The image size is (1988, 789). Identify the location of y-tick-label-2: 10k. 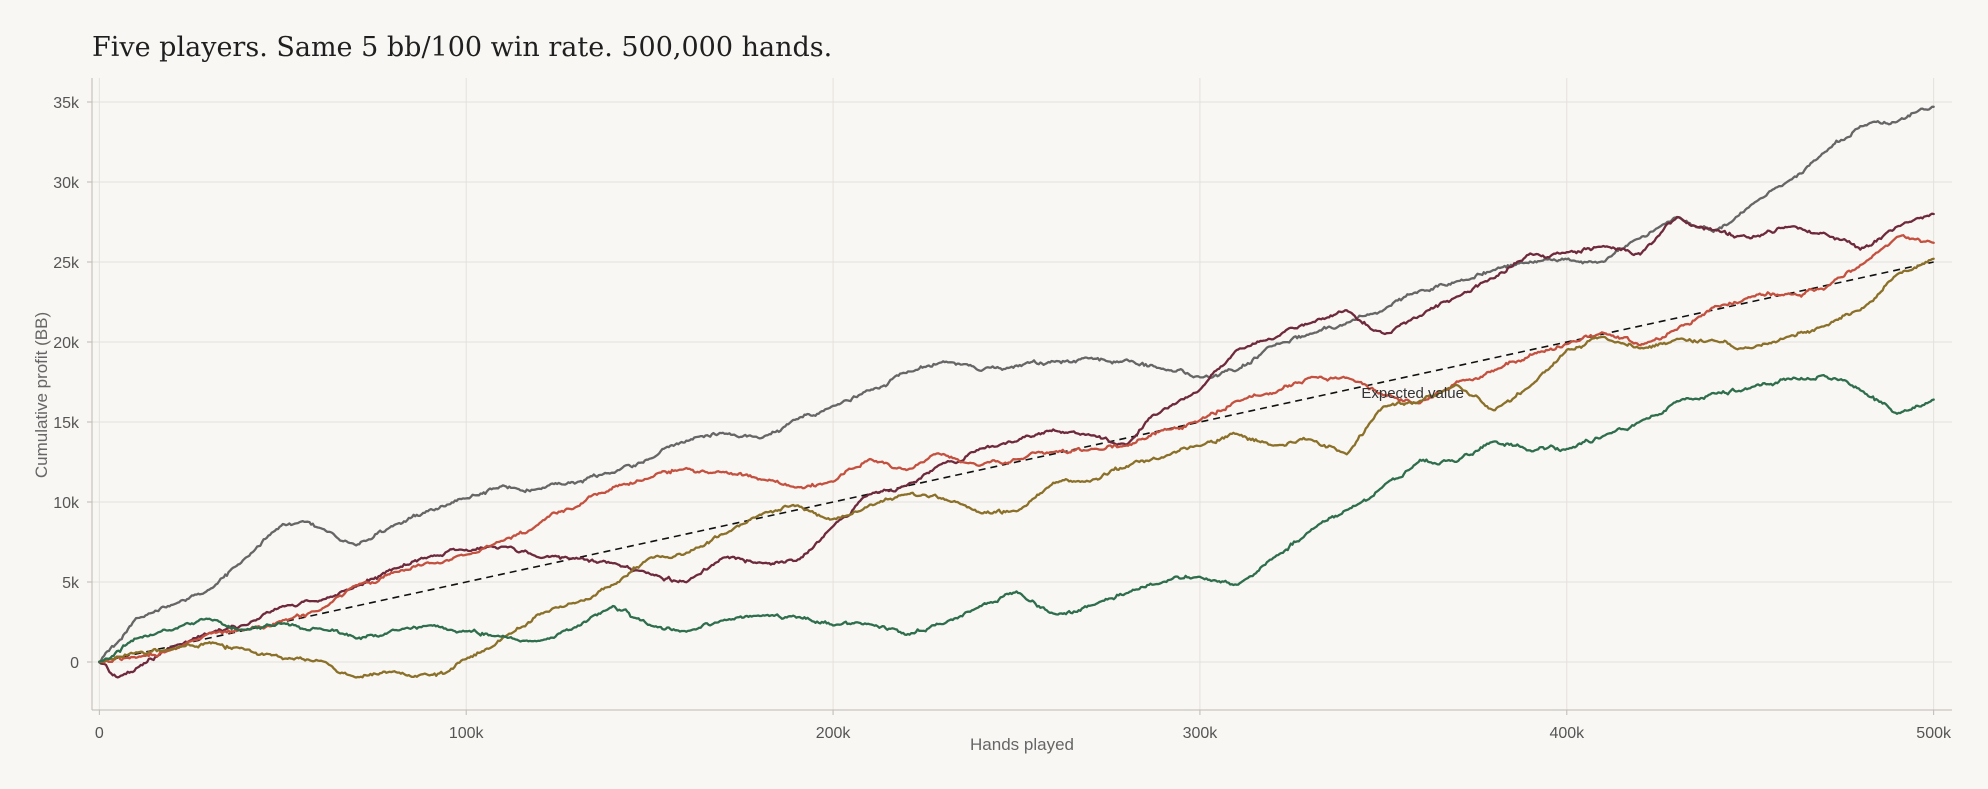
(66, 503).